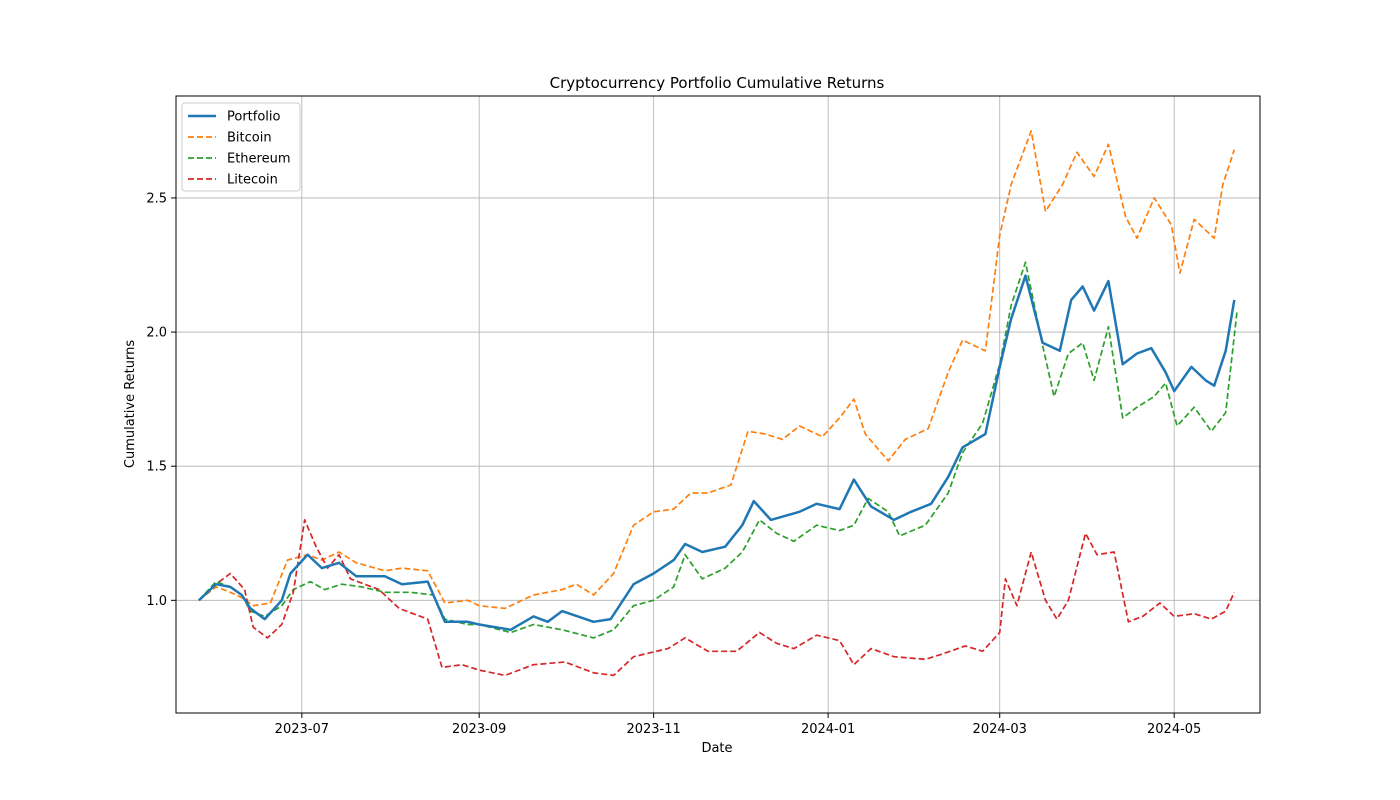 This screenshot has height=800, width=1400. I want to click on x-tick-label: 2023-07, so click(302, 729).